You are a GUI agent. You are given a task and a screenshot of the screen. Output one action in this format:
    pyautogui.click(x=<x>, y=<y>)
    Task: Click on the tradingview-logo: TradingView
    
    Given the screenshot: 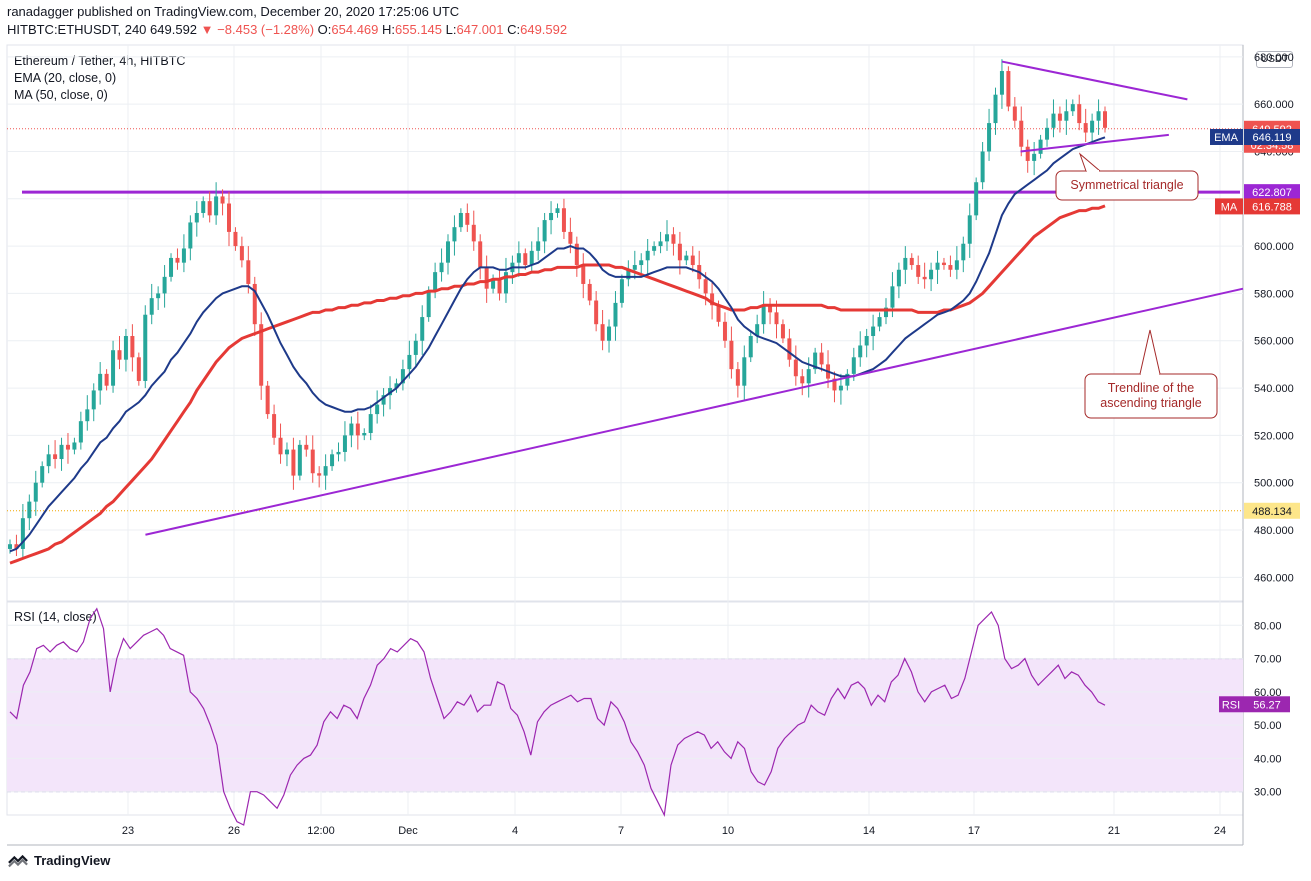 What is the action you would take?
    pyautogui.click(x=59, y=860)
    